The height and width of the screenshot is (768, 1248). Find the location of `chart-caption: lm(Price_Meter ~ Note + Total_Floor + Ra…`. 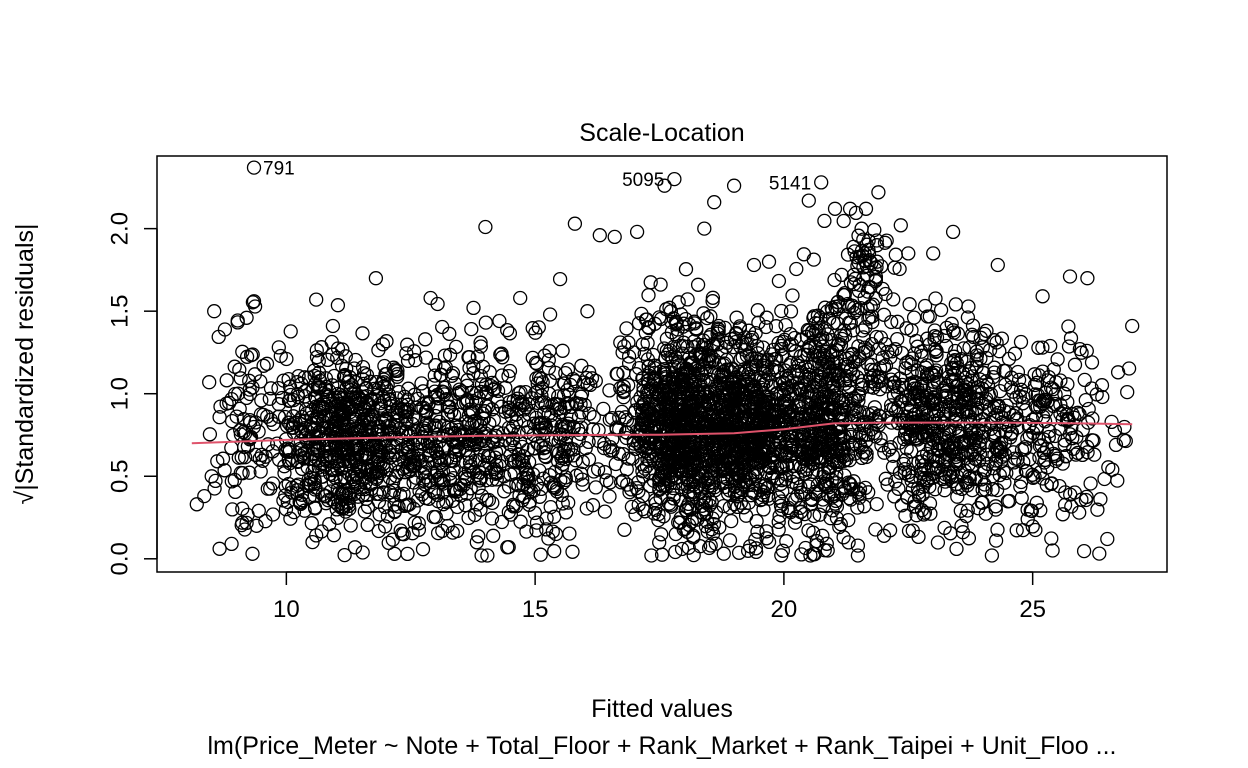

chart-caption: lm(Price_Meter ~ Note + Total_Floor + Ra… is located at coordinates (662, 746).